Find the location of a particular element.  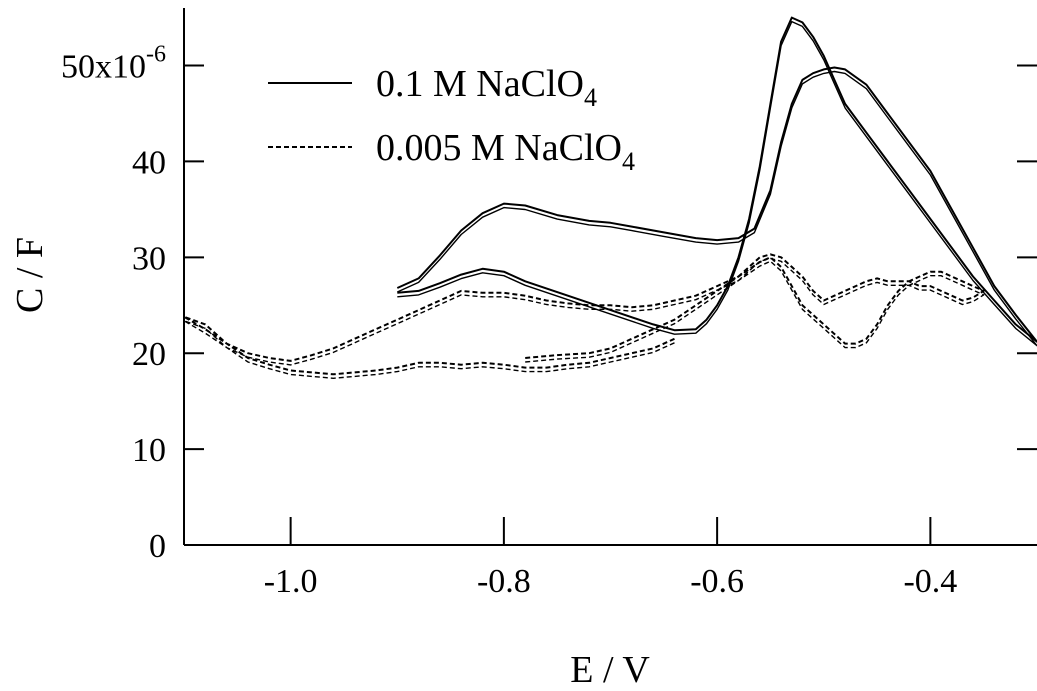

y-tick-label: 0 is located at coordinates (157, 546).